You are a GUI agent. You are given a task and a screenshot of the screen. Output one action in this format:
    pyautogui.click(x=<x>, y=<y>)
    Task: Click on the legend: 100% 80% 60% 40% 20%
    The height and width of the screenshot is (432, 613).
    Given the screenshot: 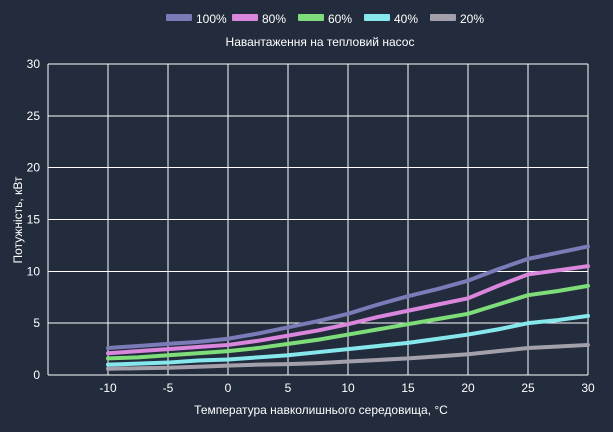 What is the action you would take?
    pyautogui.click(x=325, y=19)
    